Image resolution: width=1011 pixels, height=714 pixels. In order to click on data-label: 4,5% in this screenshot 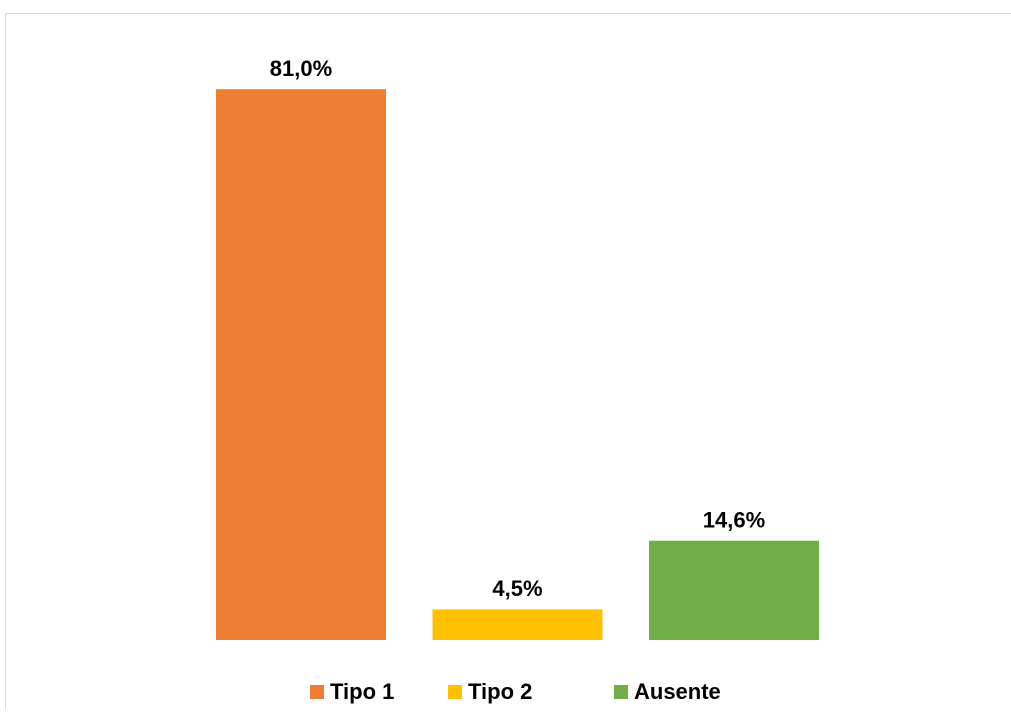, I will do `click(517, 588)`.